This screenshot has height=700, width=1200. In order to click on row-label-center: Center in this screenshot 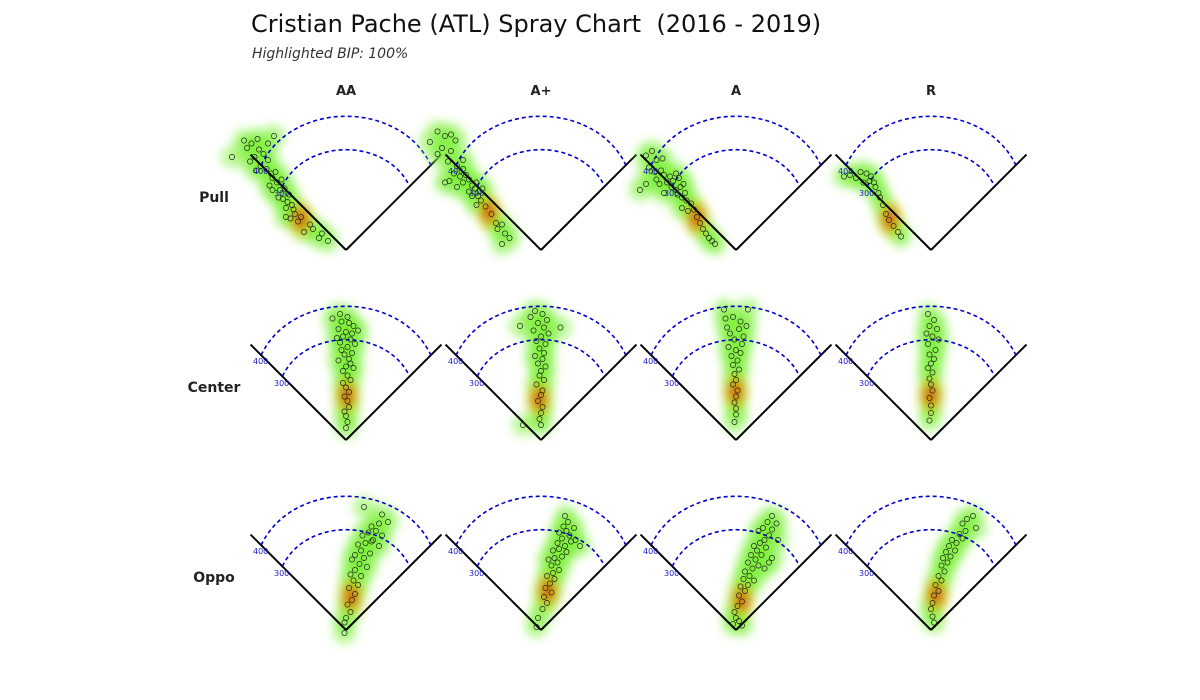, I will do `click(214, 388)`.